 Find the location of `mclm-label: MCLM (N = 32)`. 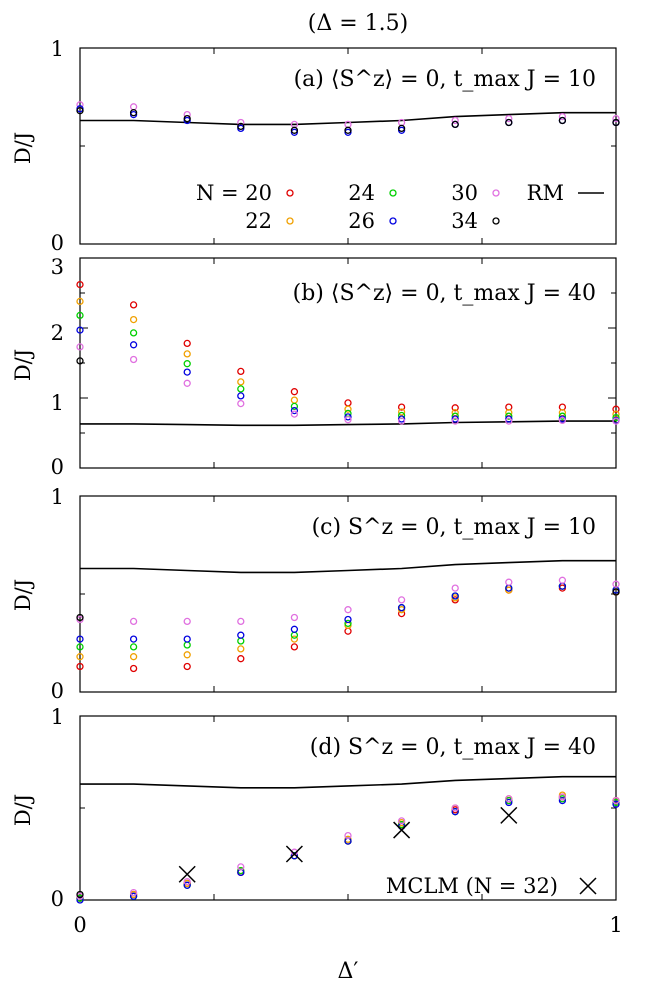

mclm-label: MCLM (N = 32) is located at coordinates (472, 886).